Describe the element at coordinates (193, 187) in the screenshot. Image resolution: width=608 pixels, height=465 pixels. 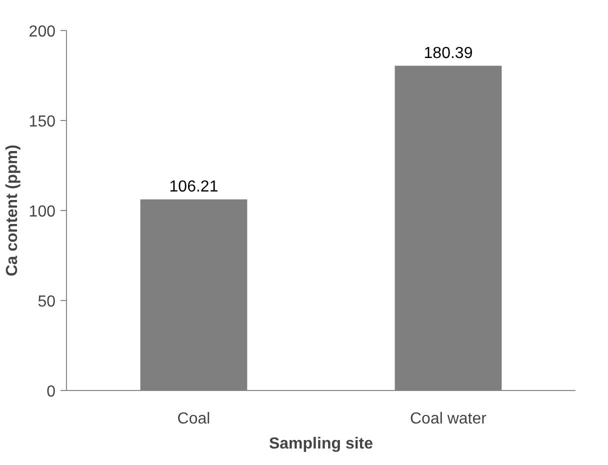
I see `data-label: 106.21` at that location.